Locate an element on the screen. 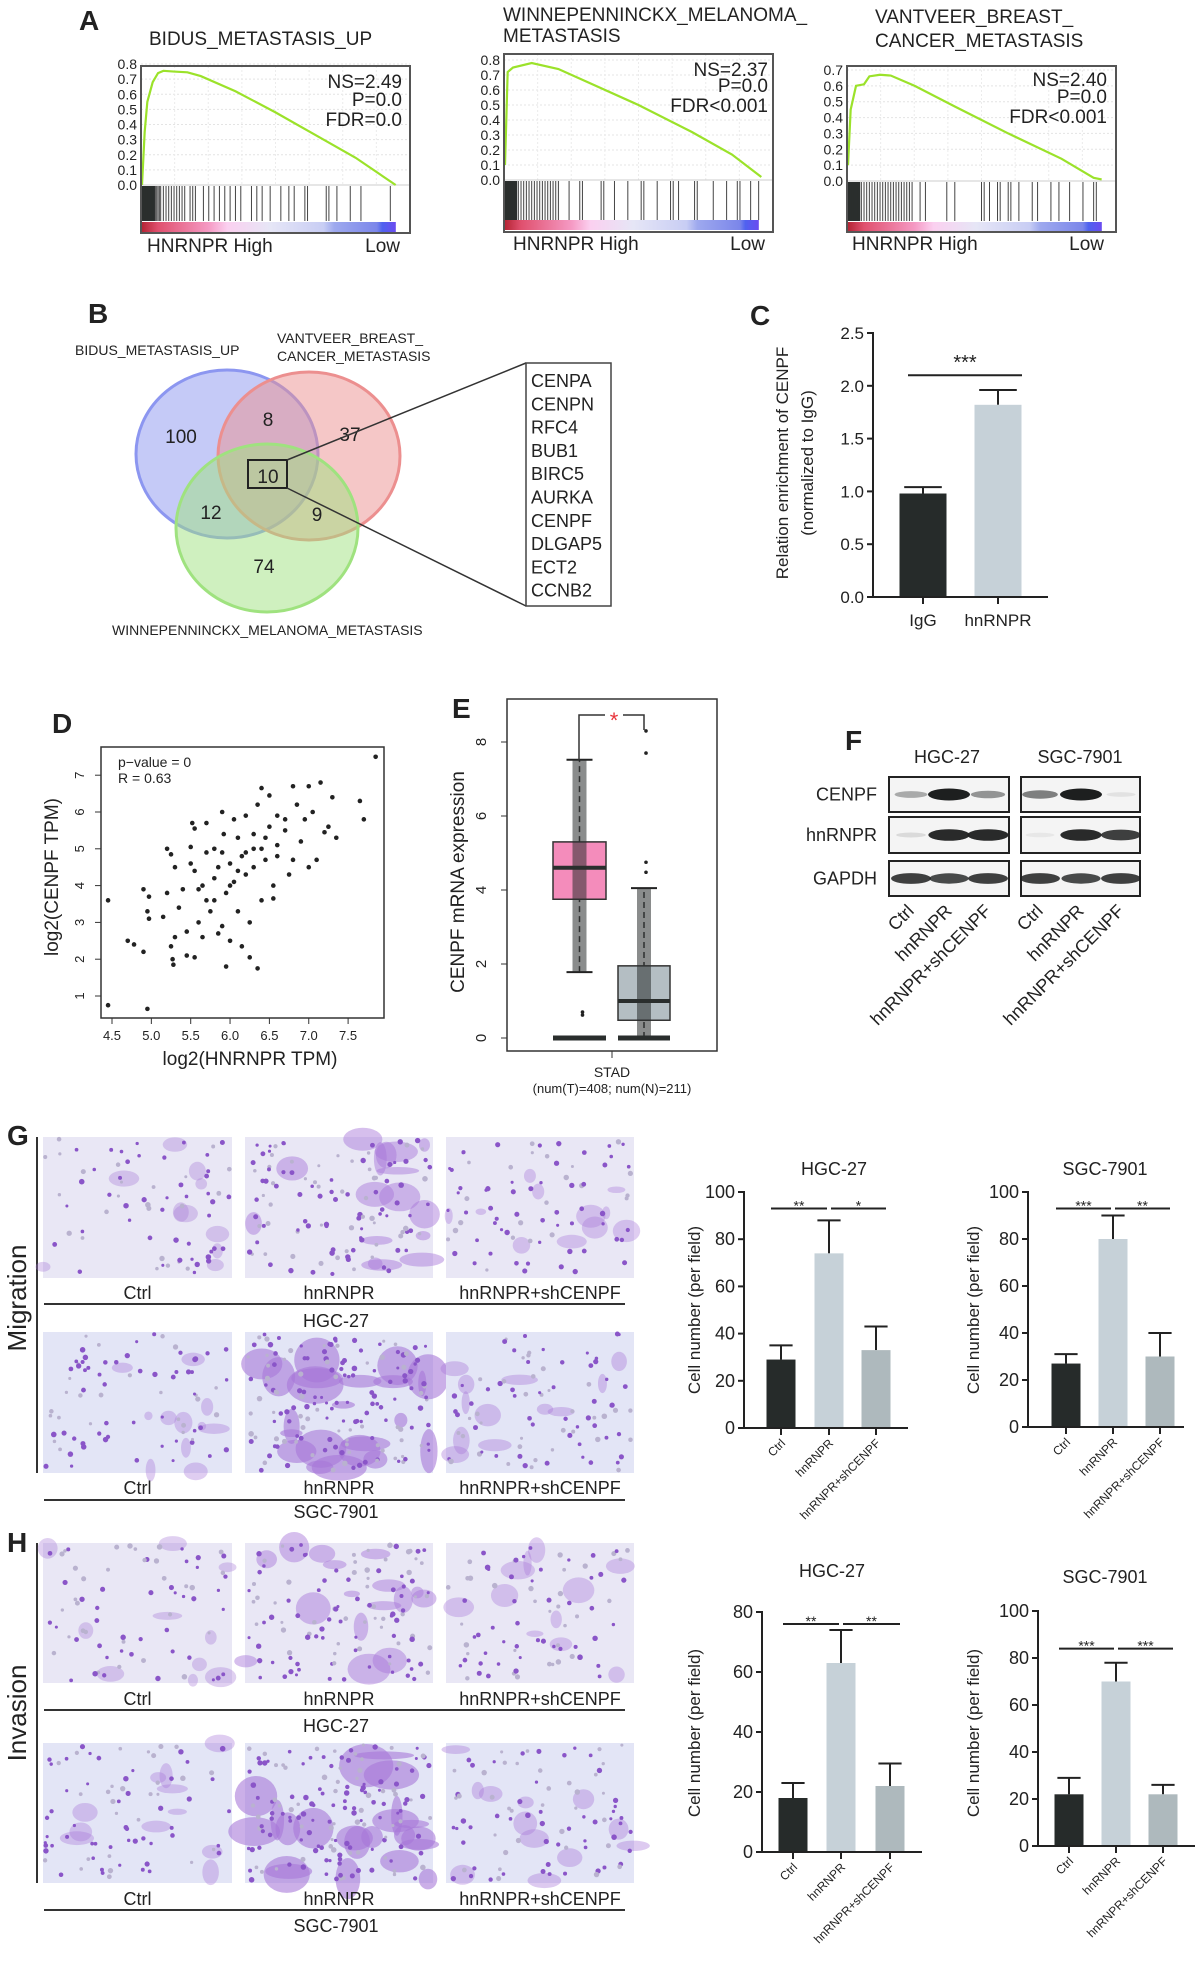 This screenshot has width=1200, height=1975. y-tick-label: 40 is located at coordinates (1009, 1333).